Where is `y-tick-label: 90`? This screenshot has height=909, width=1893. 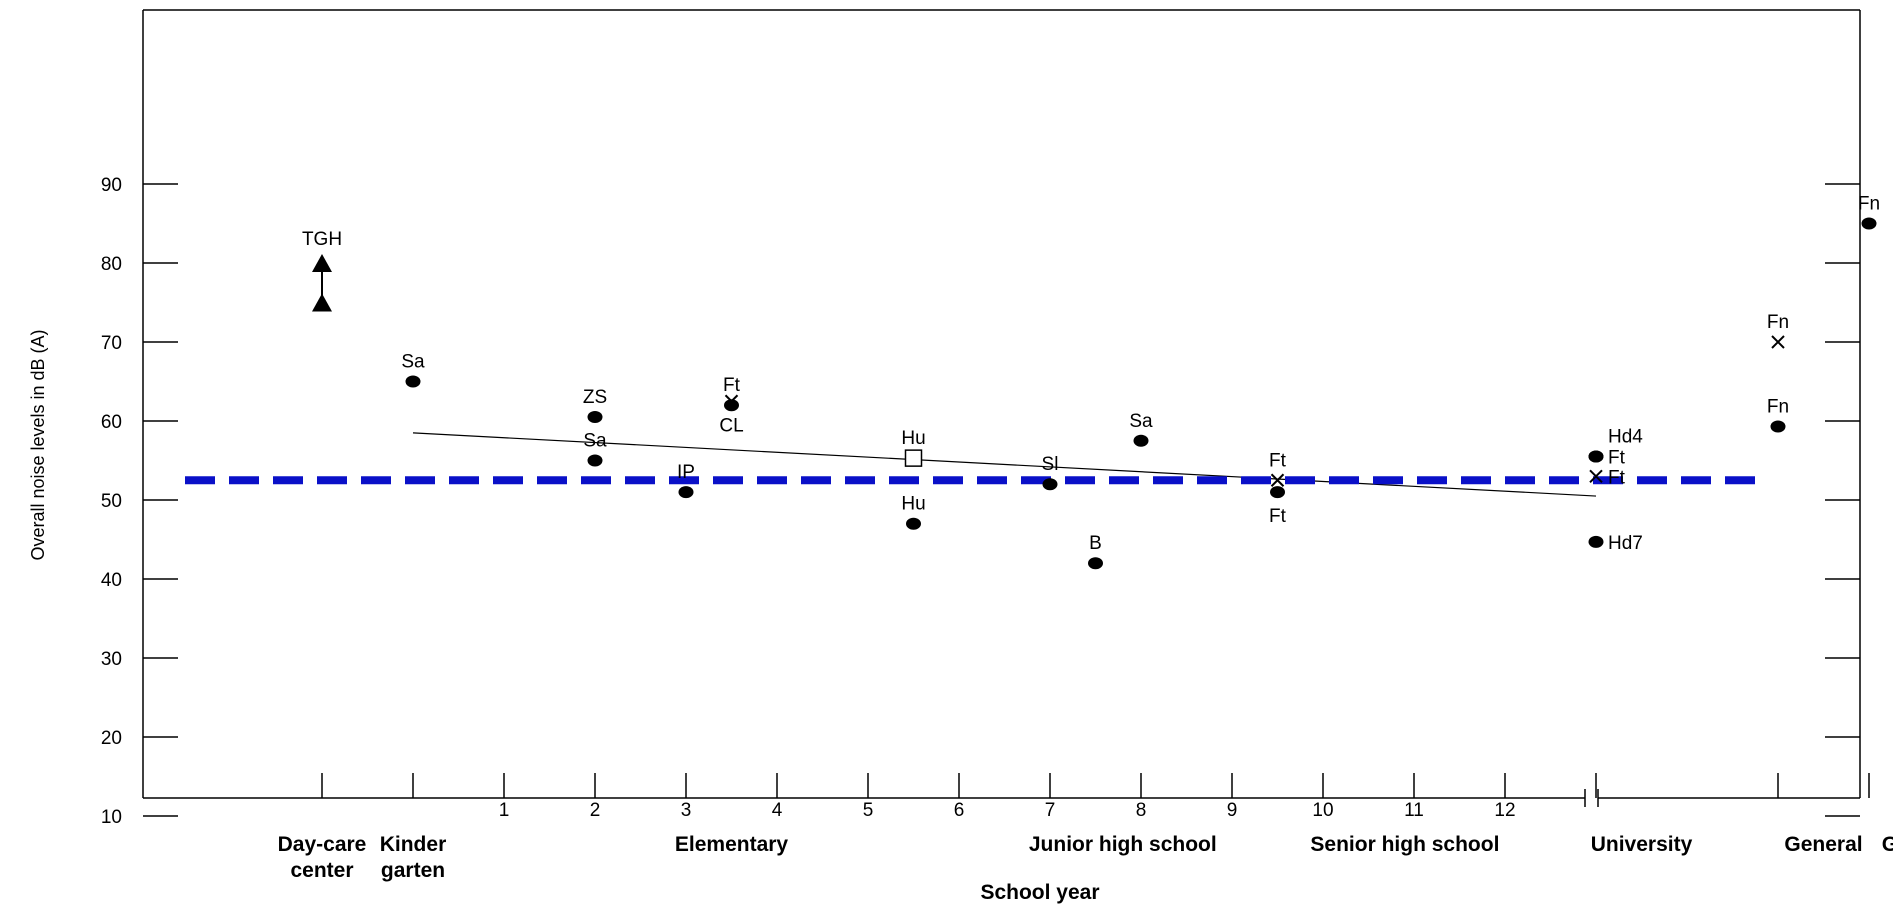 y-tick-label: 90 is located at coordinates (111, 185).